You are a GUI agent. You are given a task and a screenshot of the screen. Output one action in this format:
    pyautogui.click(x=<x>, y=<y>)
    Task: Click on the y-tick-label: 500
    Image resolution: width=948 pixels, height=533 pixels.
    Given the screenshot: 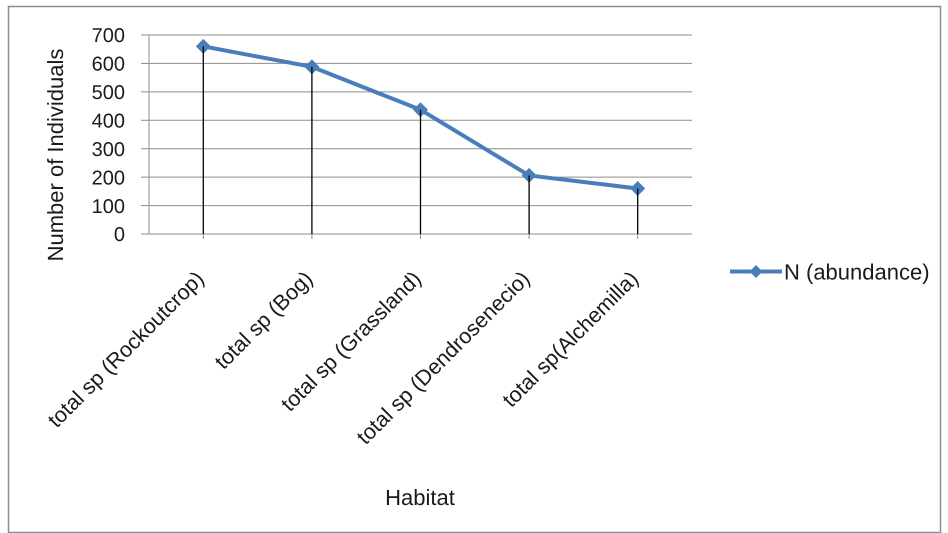 What is the action you would take?
    pyautogui.click(x=108, y=93)
    